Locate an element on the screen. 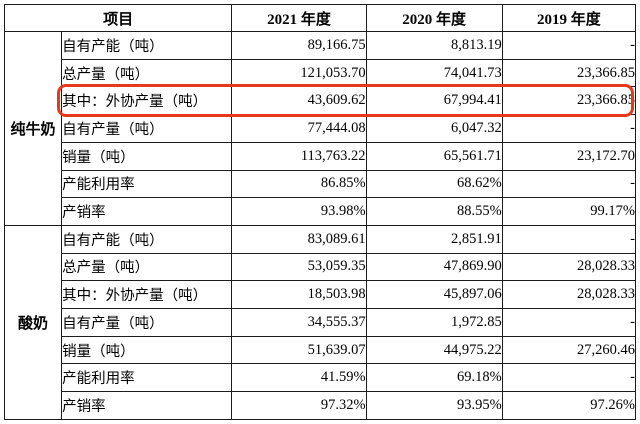 The height and width of the screenshot is (424, 640). table-row-highlighted: 其中：外协产量（吨） 43,609.62 67,994.41 23,366.85 is located at coordinates (321, 101).